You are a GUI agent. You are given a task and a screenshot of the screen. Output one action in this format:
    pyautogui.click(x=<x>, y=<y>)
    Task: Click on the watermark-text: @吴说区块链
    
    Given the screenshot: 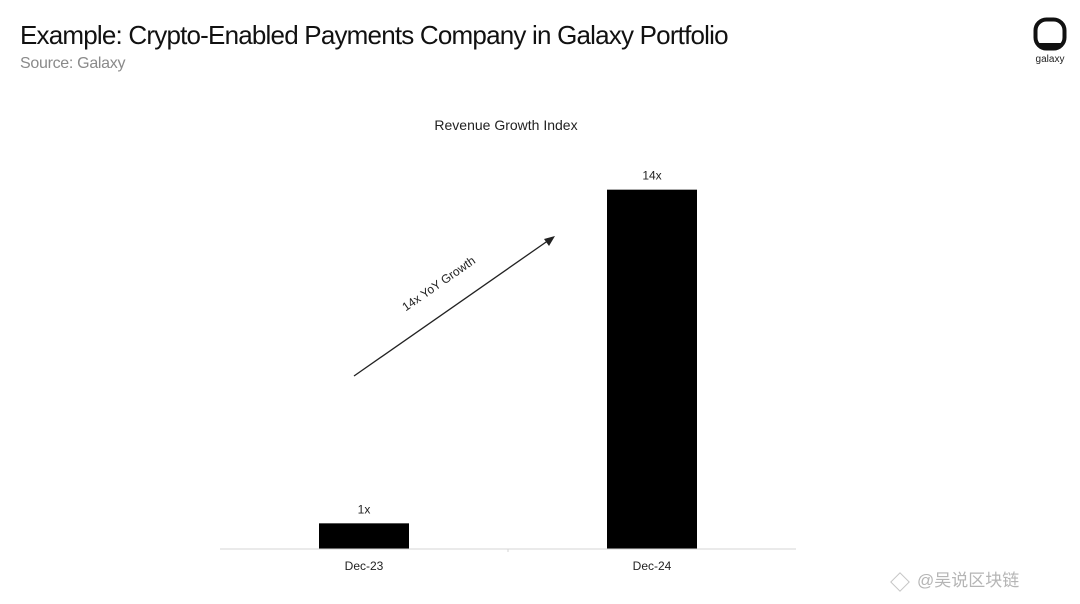 What is the action you would take?
    pyautogui.click(x=968, y=580)
    